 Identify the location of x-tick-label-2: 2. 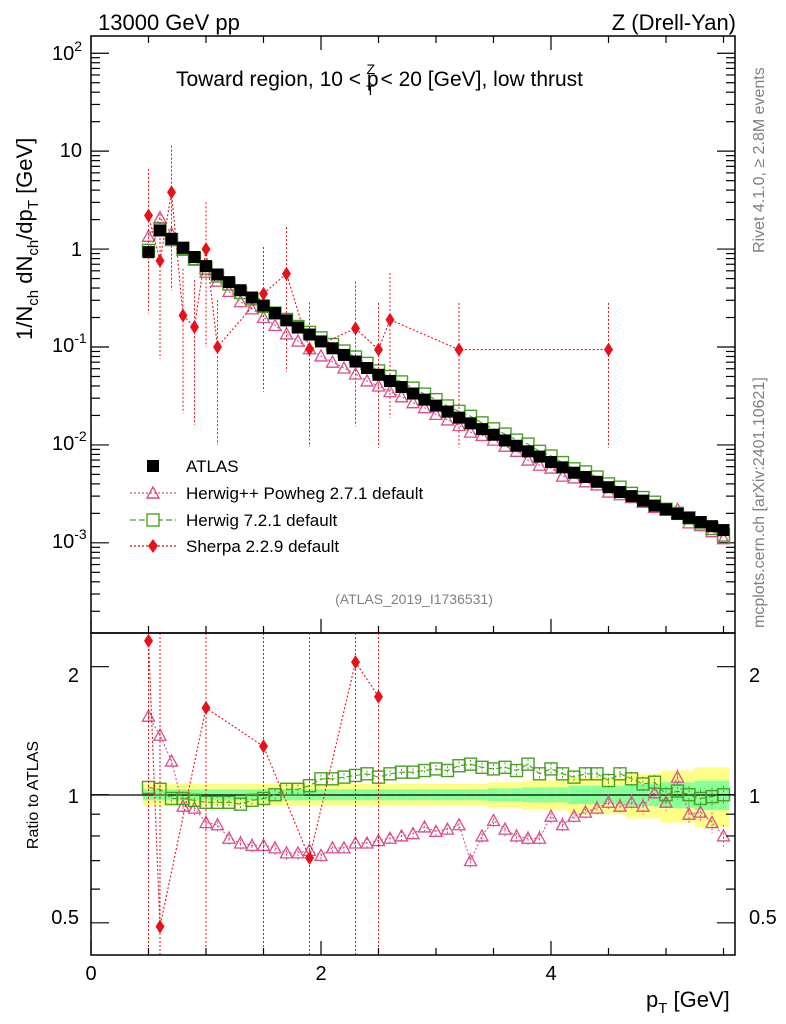
(320, 974).